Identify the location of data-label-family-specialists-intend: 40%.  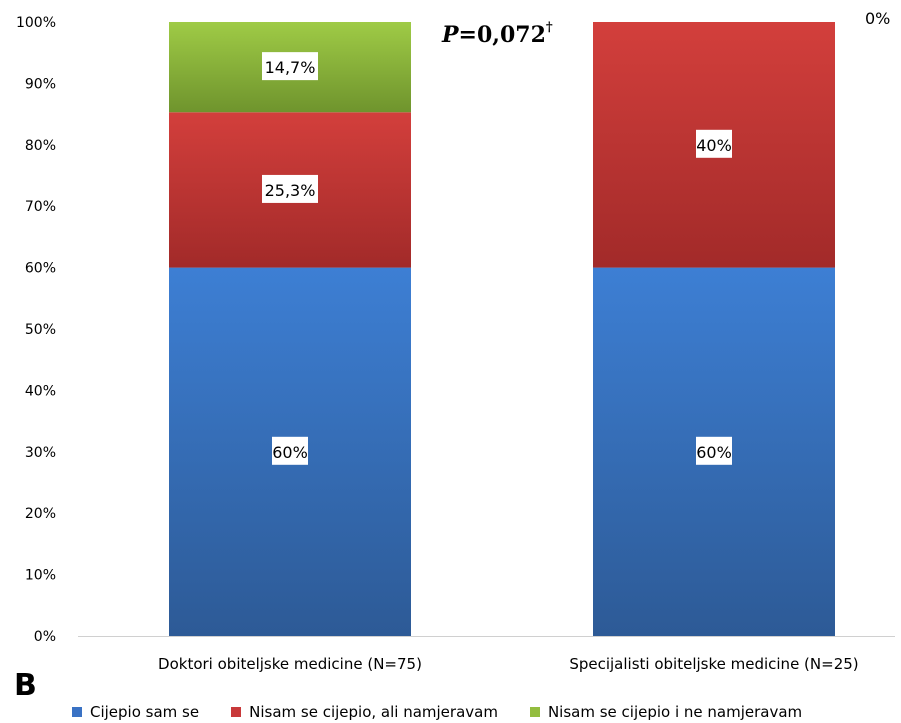
(714, 145).